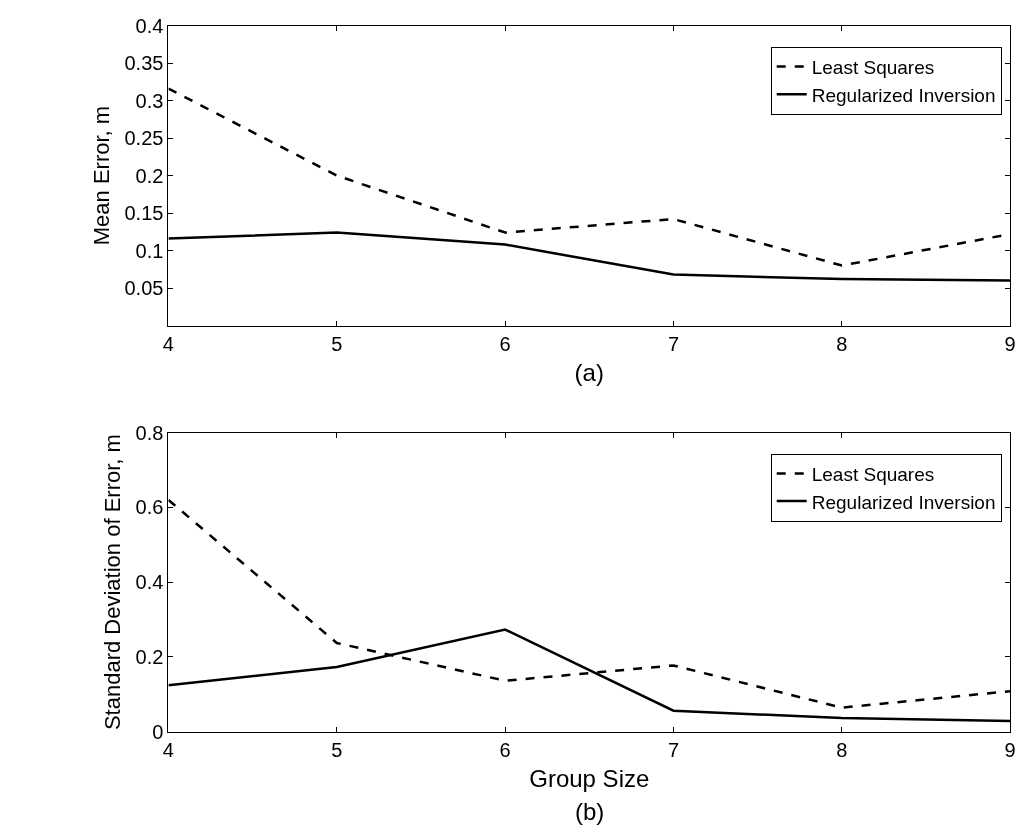 Image resolution: width=1030 pixels, height=838 pixels. What do you see at coordinates (149, 250) in the screenshot?
I see `y-tick-label: 0.1` at bounding box center [149, 250].